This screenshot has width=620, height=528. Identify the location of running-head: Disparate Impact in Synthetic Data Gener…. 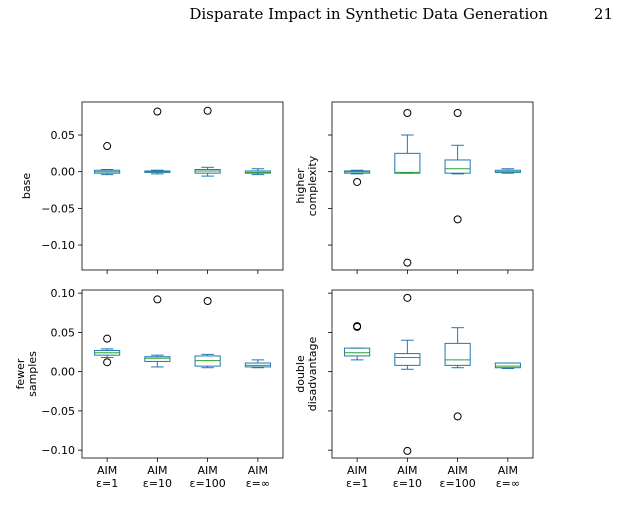
(368, 14).